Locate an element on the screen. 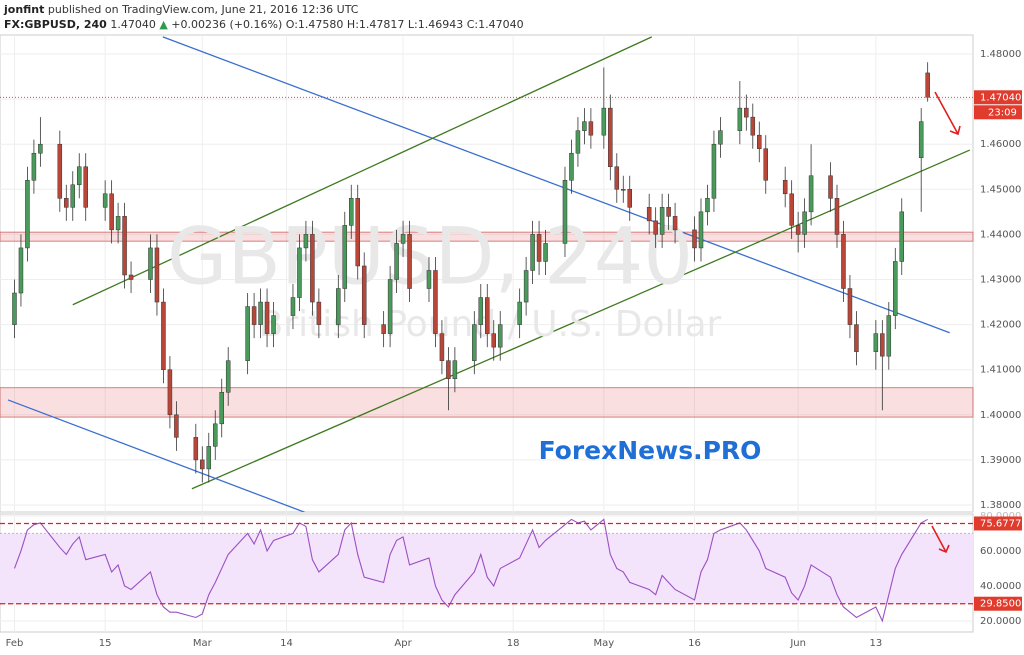  countdown-tag is located at coordinates (998, 112).